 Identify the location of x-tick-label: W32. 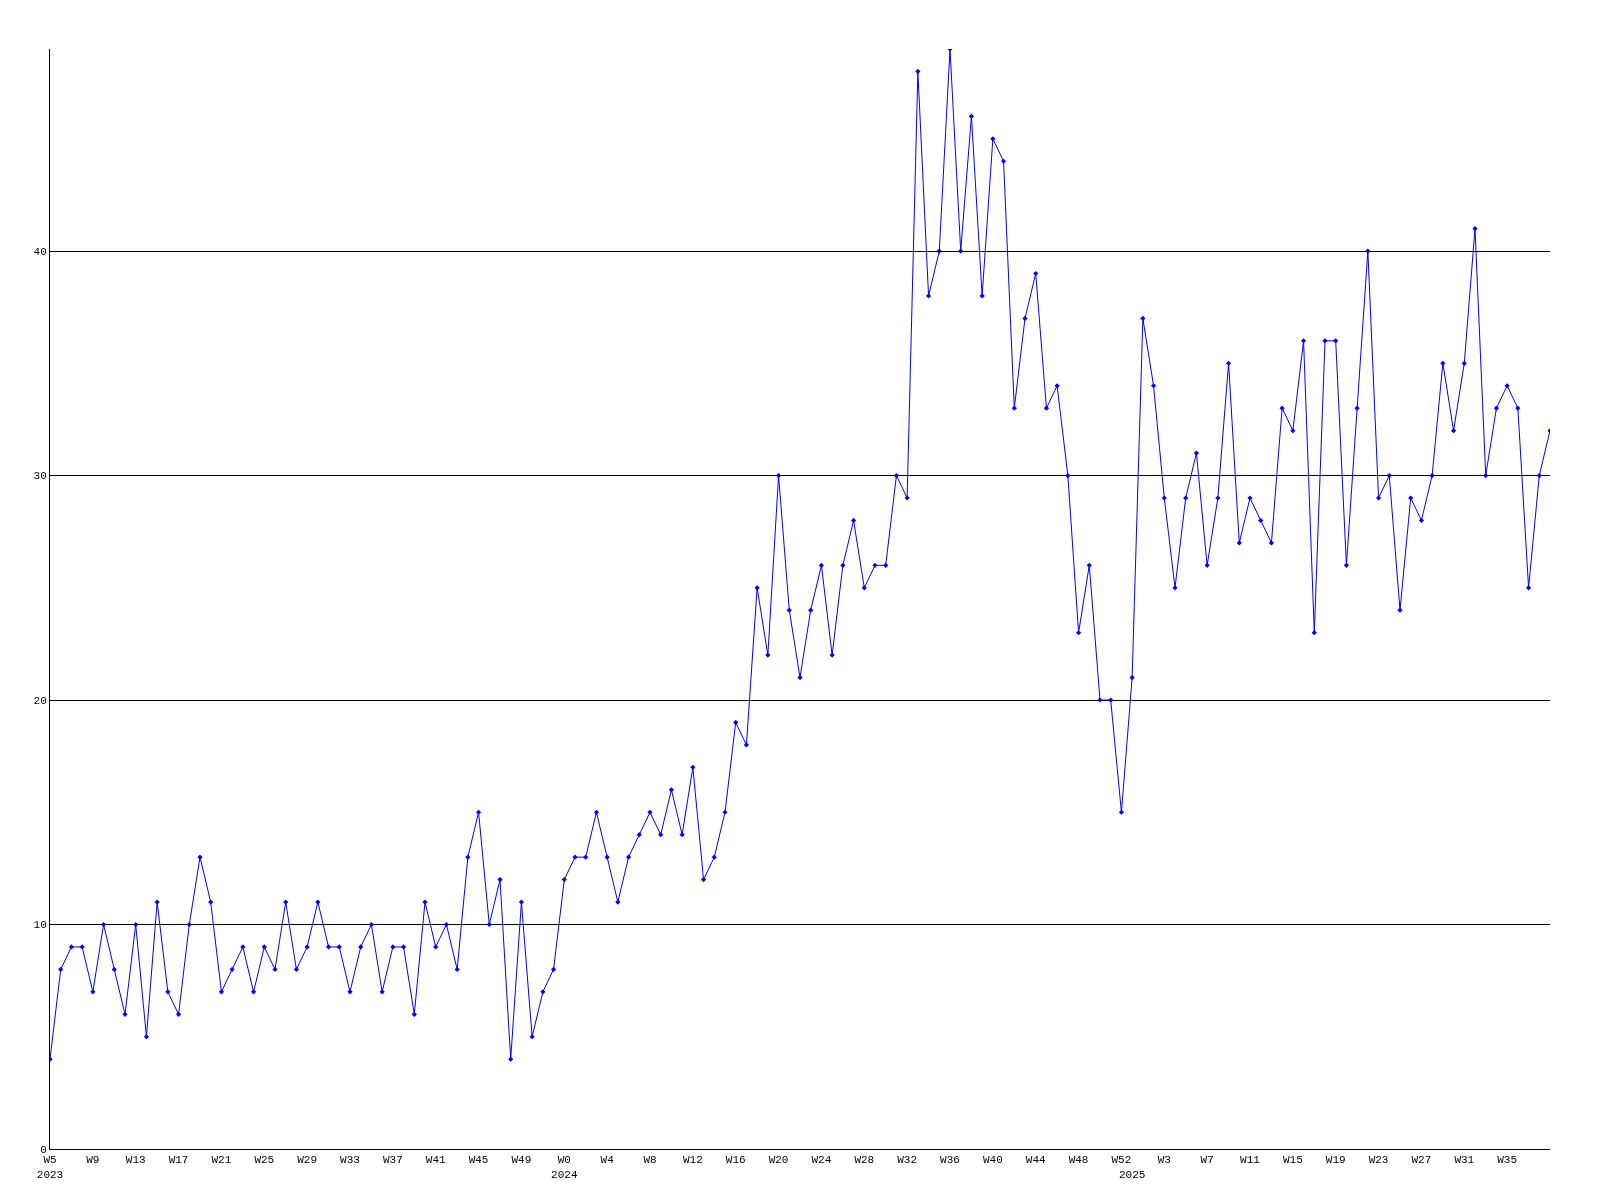
(907, 1160).